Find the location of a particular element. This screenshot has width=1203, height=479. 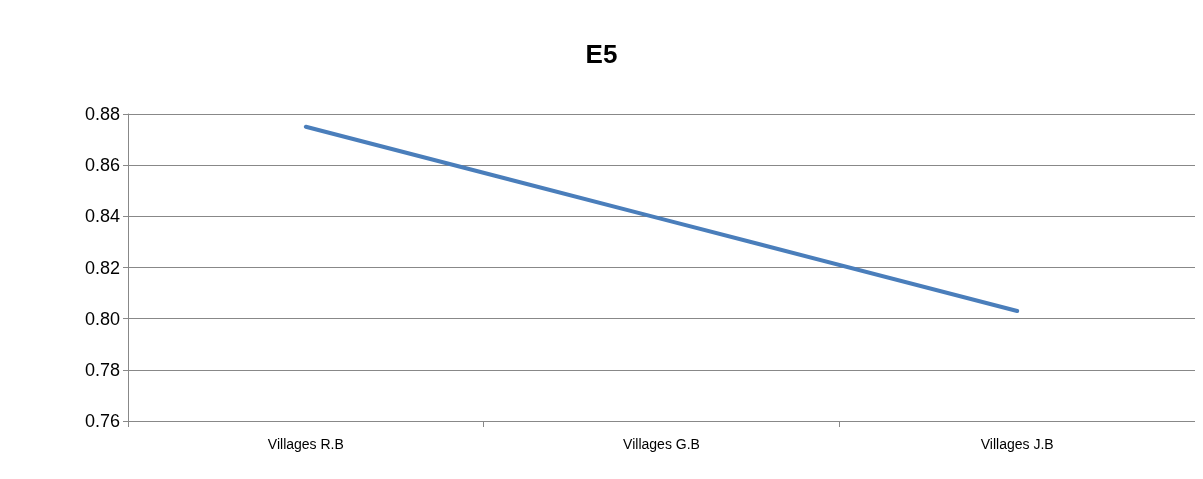

chart-title: E5 is located at coordinates (601, 54).